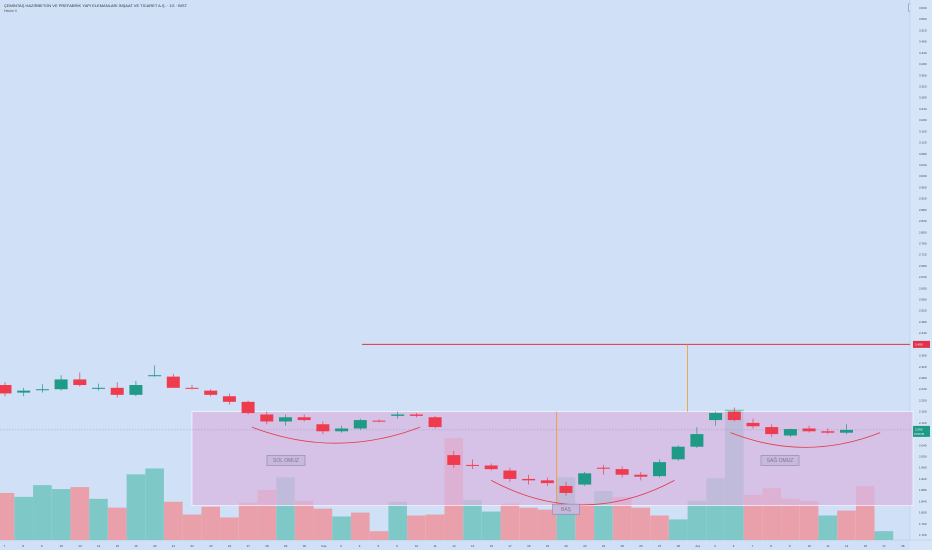 The height and width of the screenshot is (550, 932). I want to click on current-price-text: 2.095, so click(919, 430).